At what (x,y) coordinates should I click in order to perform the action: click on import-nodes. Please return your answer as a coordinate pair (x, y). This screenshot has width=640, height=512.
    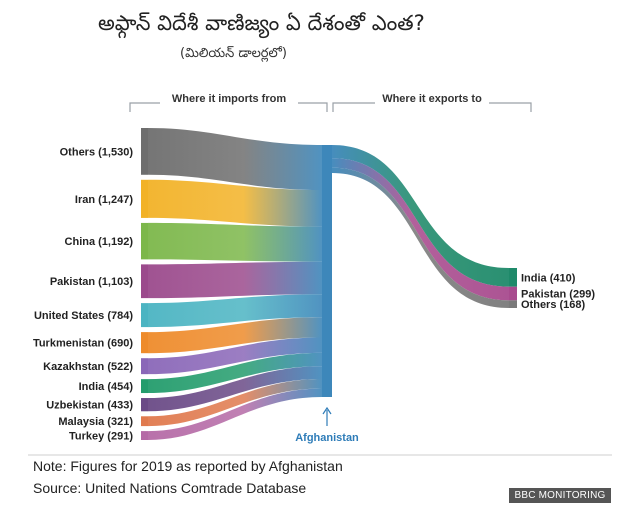
    Looking at the image, I should click on (144, 284).